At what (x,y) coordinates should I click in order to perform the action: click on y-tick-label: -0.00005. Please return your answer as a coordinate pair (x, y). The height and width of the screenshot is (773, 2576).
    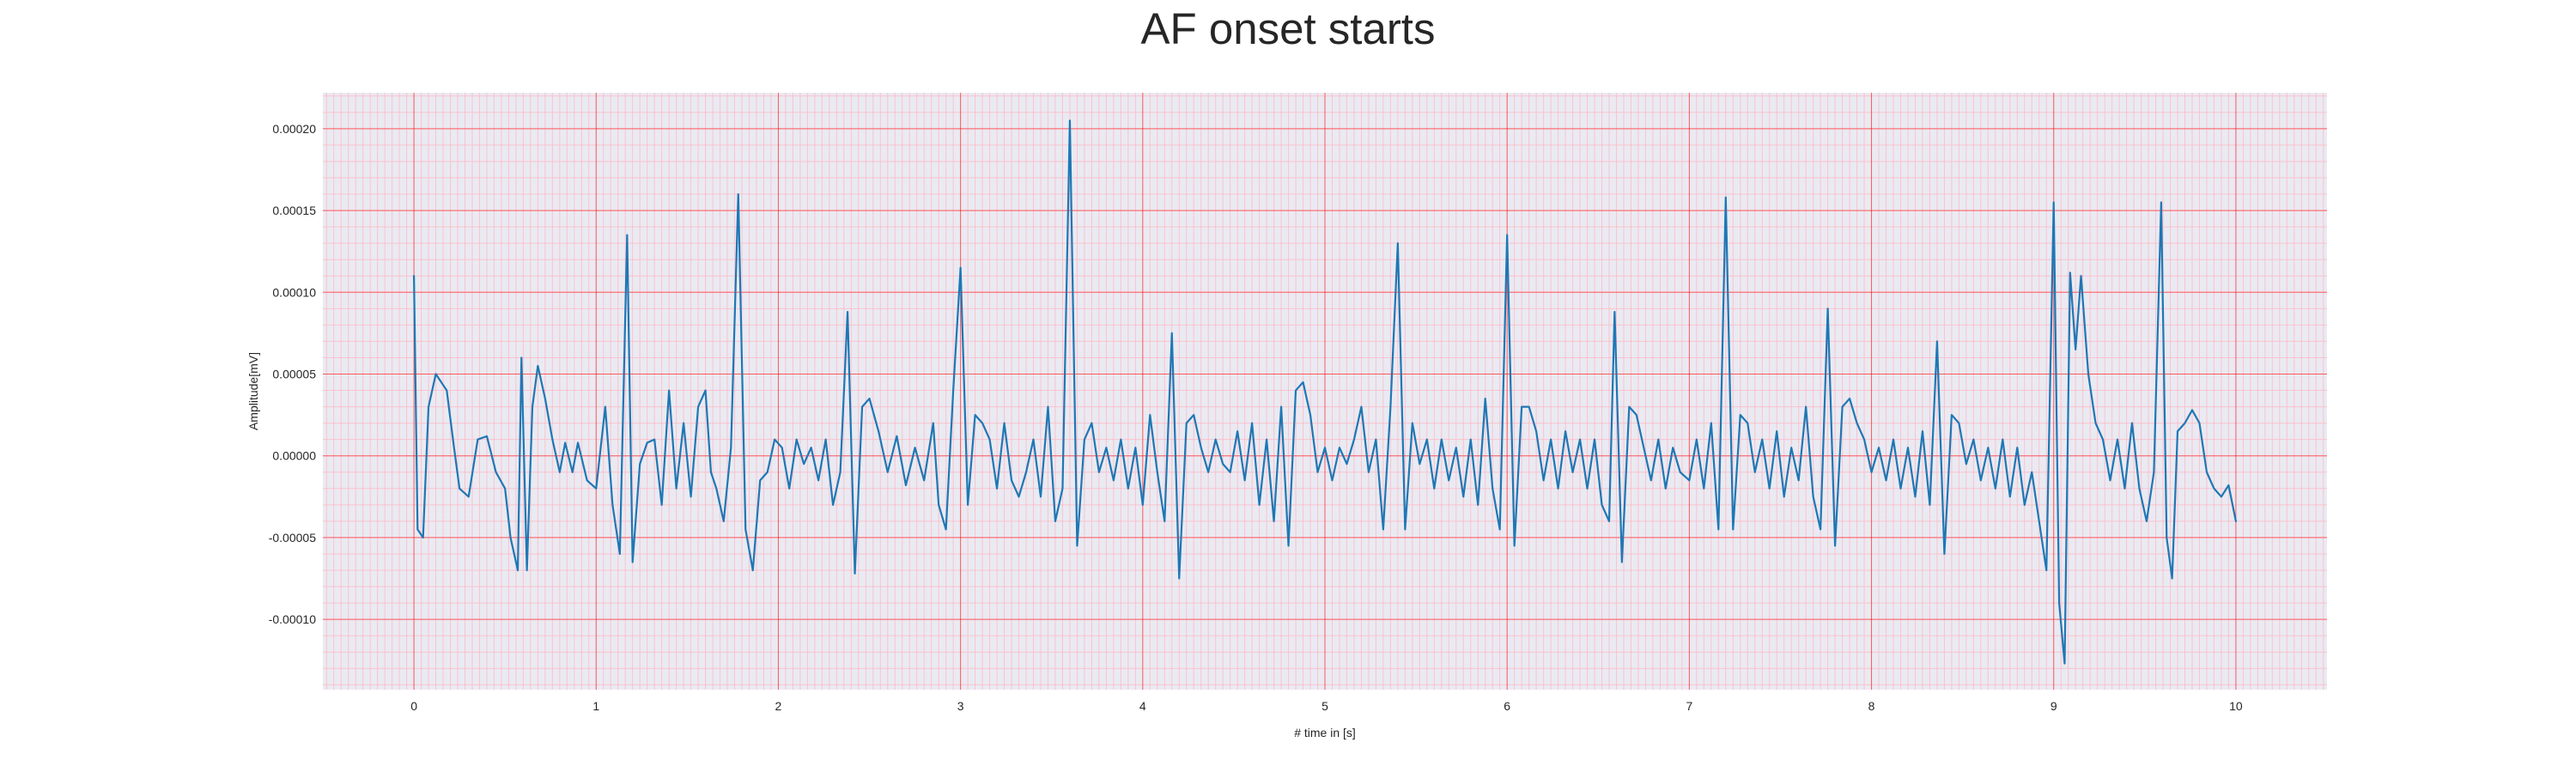
    Looking at the image, I should click on (292, 538).